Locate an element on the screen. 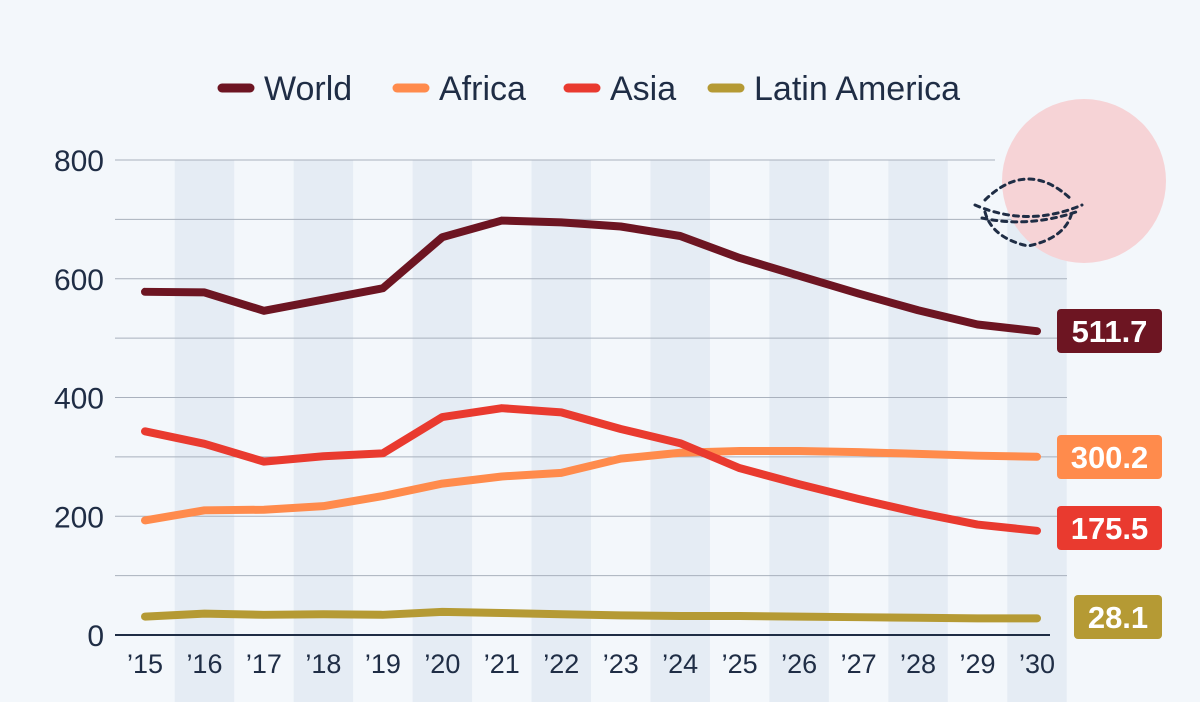 This screenshot has height=702, width=1200. legend-item-africa: Africa is located at coordinates (459, 89).